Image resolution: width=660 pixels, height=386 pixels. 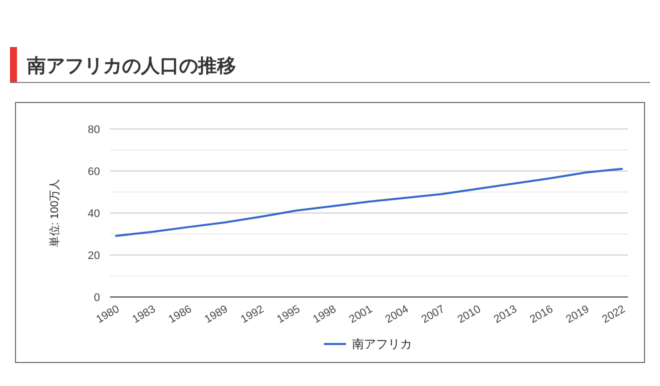 What do you see at coordinates (94, 256) in the screenshot?
I see `y-tick-label: 20` at bounding box center [94, 256].